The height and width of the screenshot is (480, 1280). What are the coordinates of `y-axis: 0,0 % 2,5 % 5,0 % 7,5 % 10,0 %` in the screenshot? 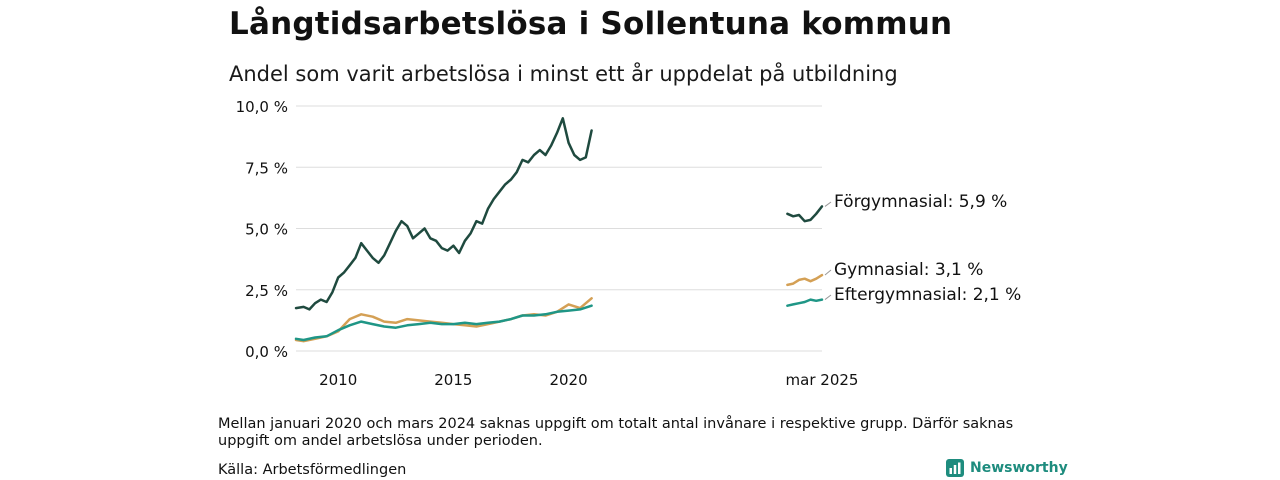 It's located at (262, 229).